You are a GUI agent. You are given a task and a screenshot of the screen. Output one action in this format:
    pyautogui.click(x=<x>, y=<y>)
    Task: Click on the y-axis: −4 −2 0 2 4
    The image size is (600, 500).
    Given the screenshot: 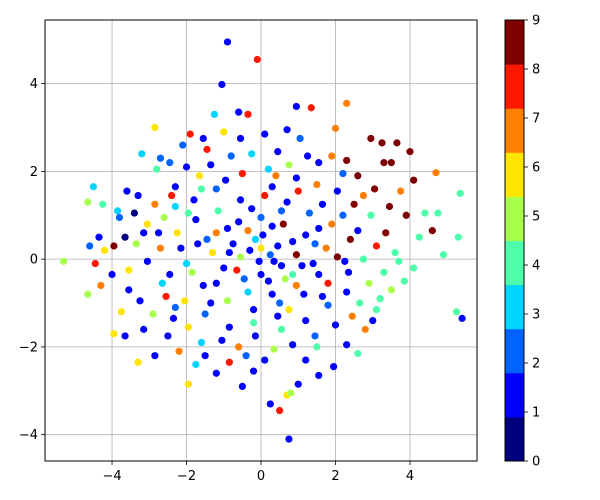 What is the action you would take?
    pyautogui.click(x=32, y=260)
    